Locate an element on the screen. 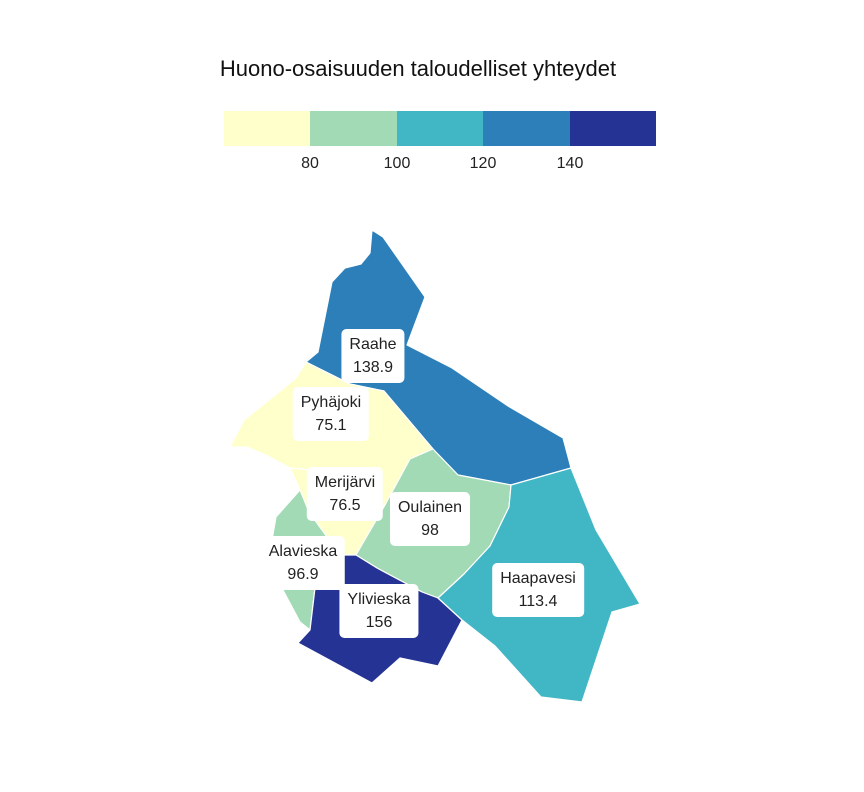 This screenshot has height=792, width=864. region-value: 96.9 is located at coordinates (303, 574).